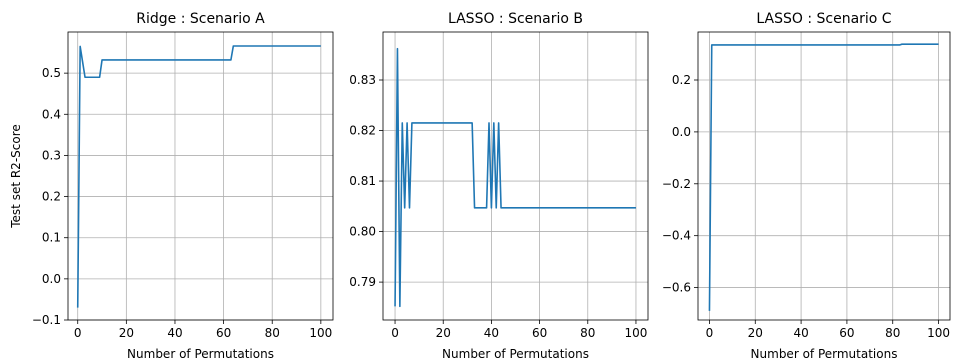 This screenshot has height=363, width=962. What do you see at coordinates (676, 236) in the screenshot?
I see `y-tick-label: −0.4` at bounding box center [676, 236].